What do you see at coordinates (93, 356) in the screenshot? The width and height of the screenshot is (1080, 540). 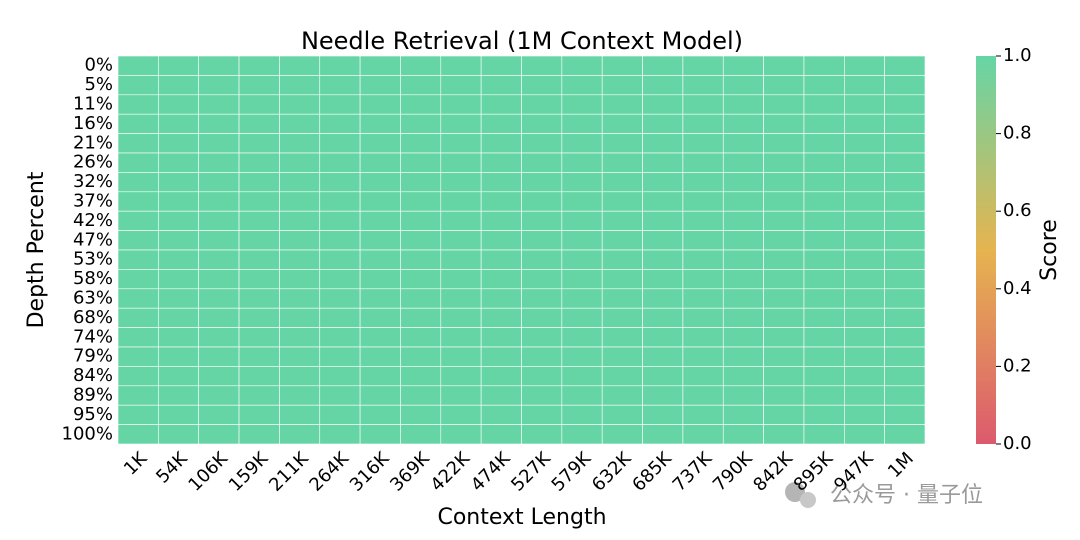 I see `y-tick-label: 79%` at bounding box center [93, 356].